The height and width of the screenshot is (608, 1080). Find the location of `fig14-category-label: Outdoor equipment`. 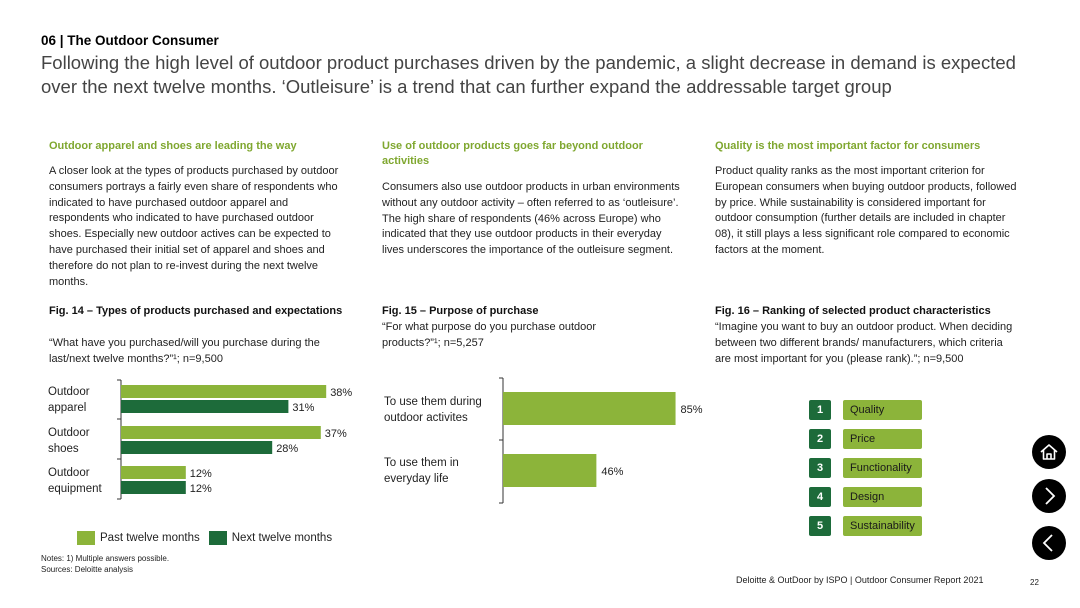

fig14-category-label: Outdoor equipment is located at coordinates (75, 481).